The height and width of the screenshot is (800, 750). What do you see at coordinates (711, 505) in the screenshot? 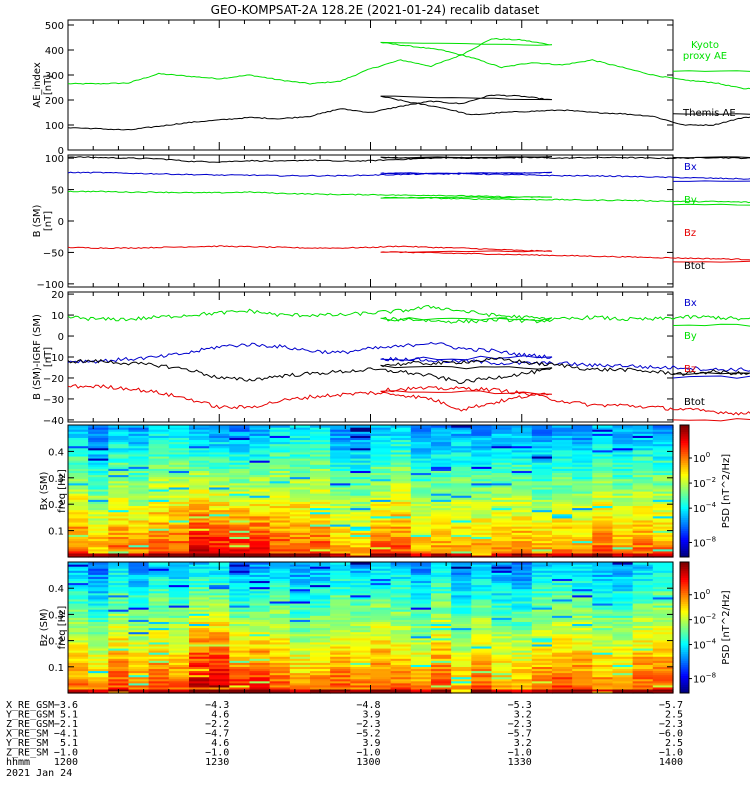
I see `colorbar-exponent: −4` at bounding box center [711, 505].